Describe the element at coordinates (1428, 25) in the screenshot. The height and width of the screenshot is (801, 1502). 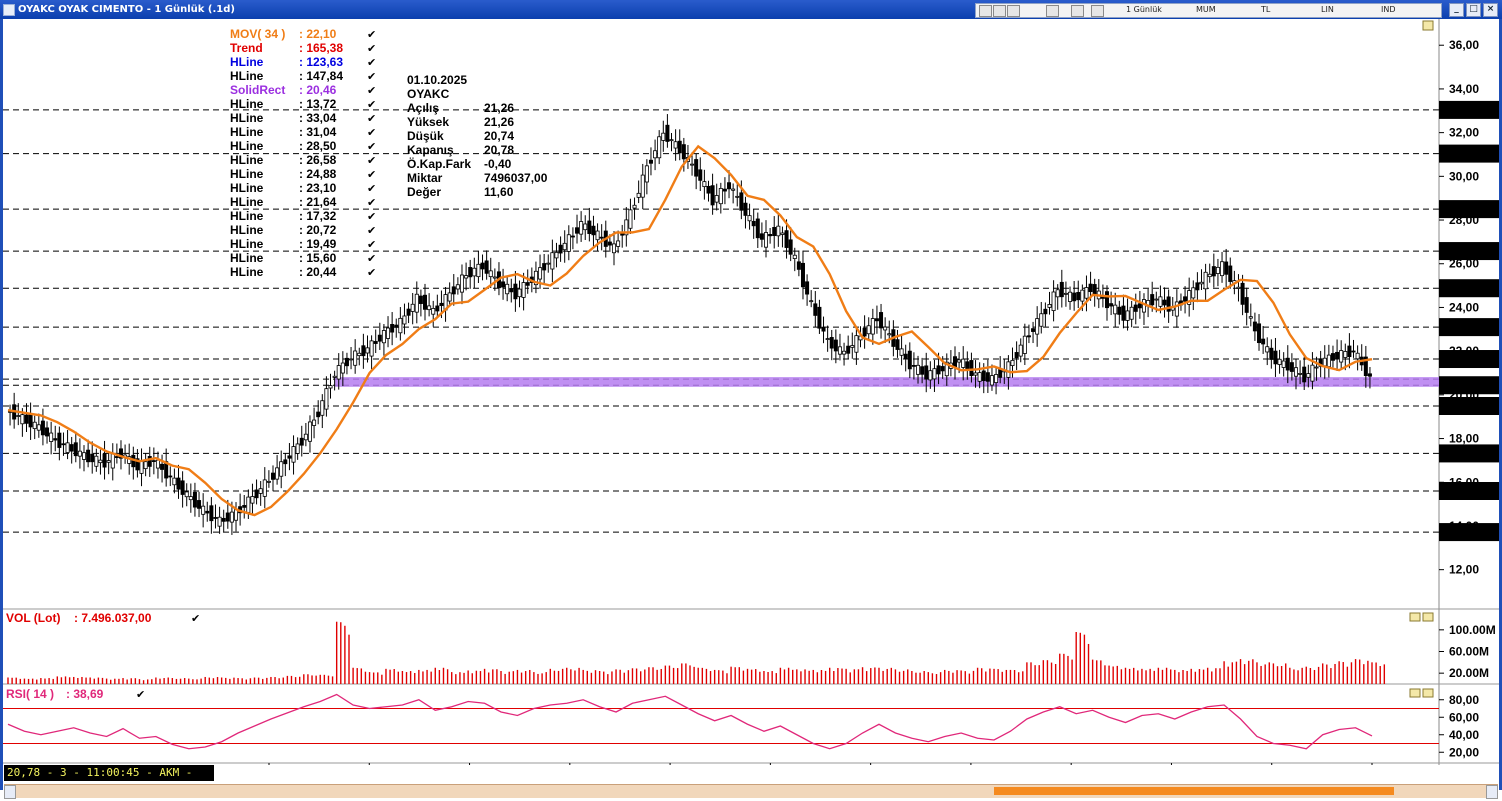
I see `price-panel-control-icon` at that location.